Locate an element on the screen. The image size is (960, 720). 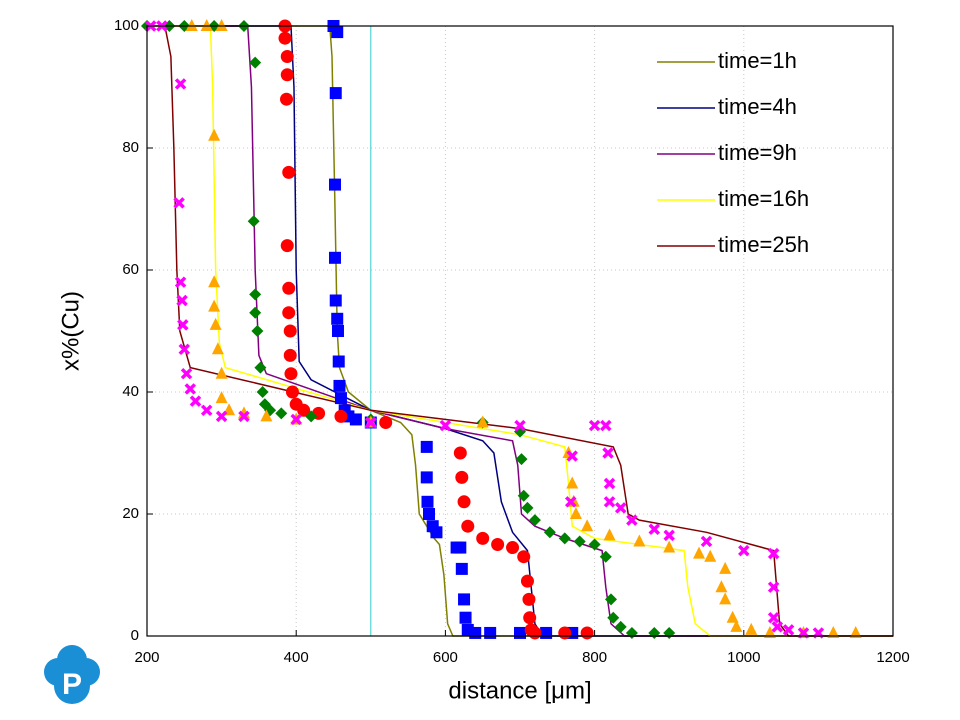
x-axis-title: distance [μm] is located at coordinates (519, 690).